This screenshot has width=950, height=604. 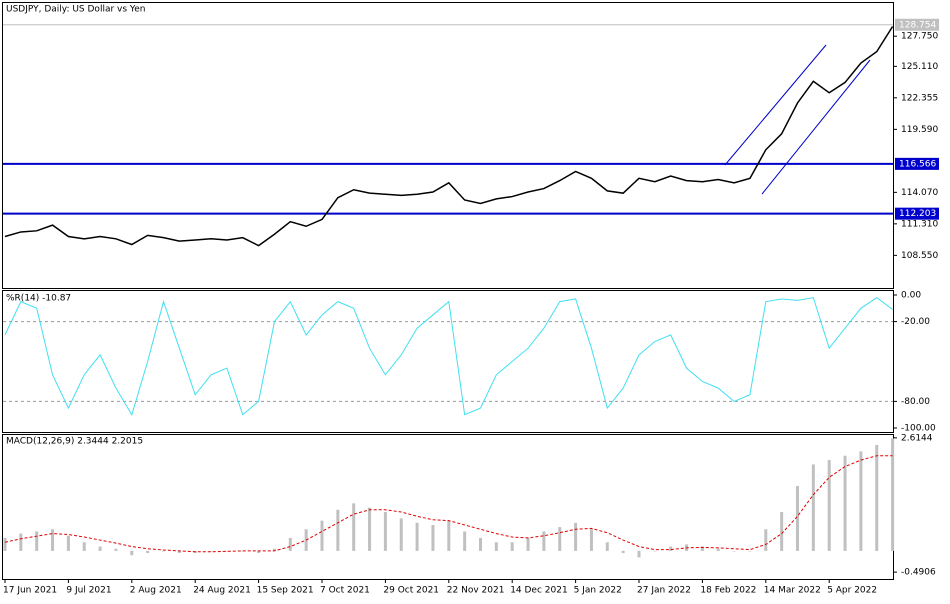 I want to click on x-tick-label: 14 Mar 2022, so click(x=792, y=591).